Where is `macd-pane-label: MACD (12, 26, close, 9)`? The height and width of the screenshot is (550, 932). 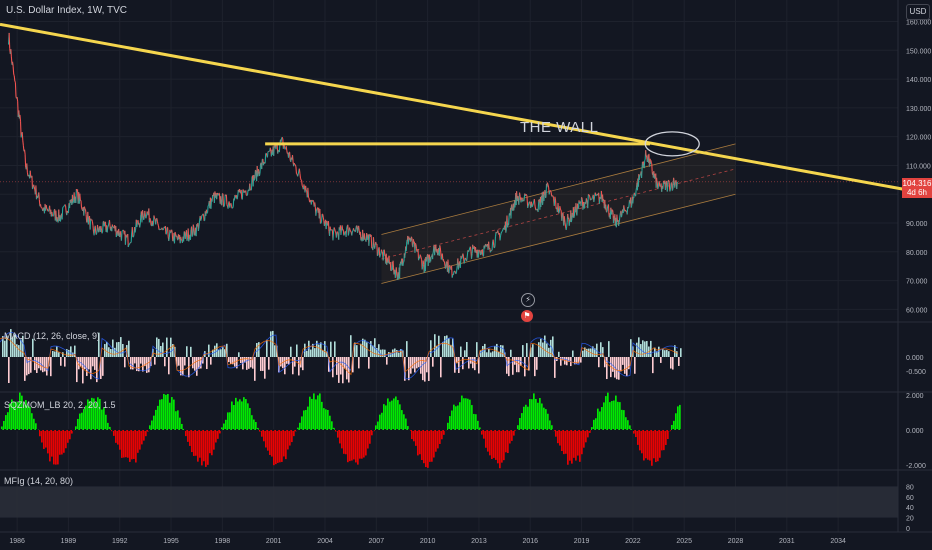
macd-pane-label: MACD (12, 26, close, 9) is located at coordinates (52, 336).